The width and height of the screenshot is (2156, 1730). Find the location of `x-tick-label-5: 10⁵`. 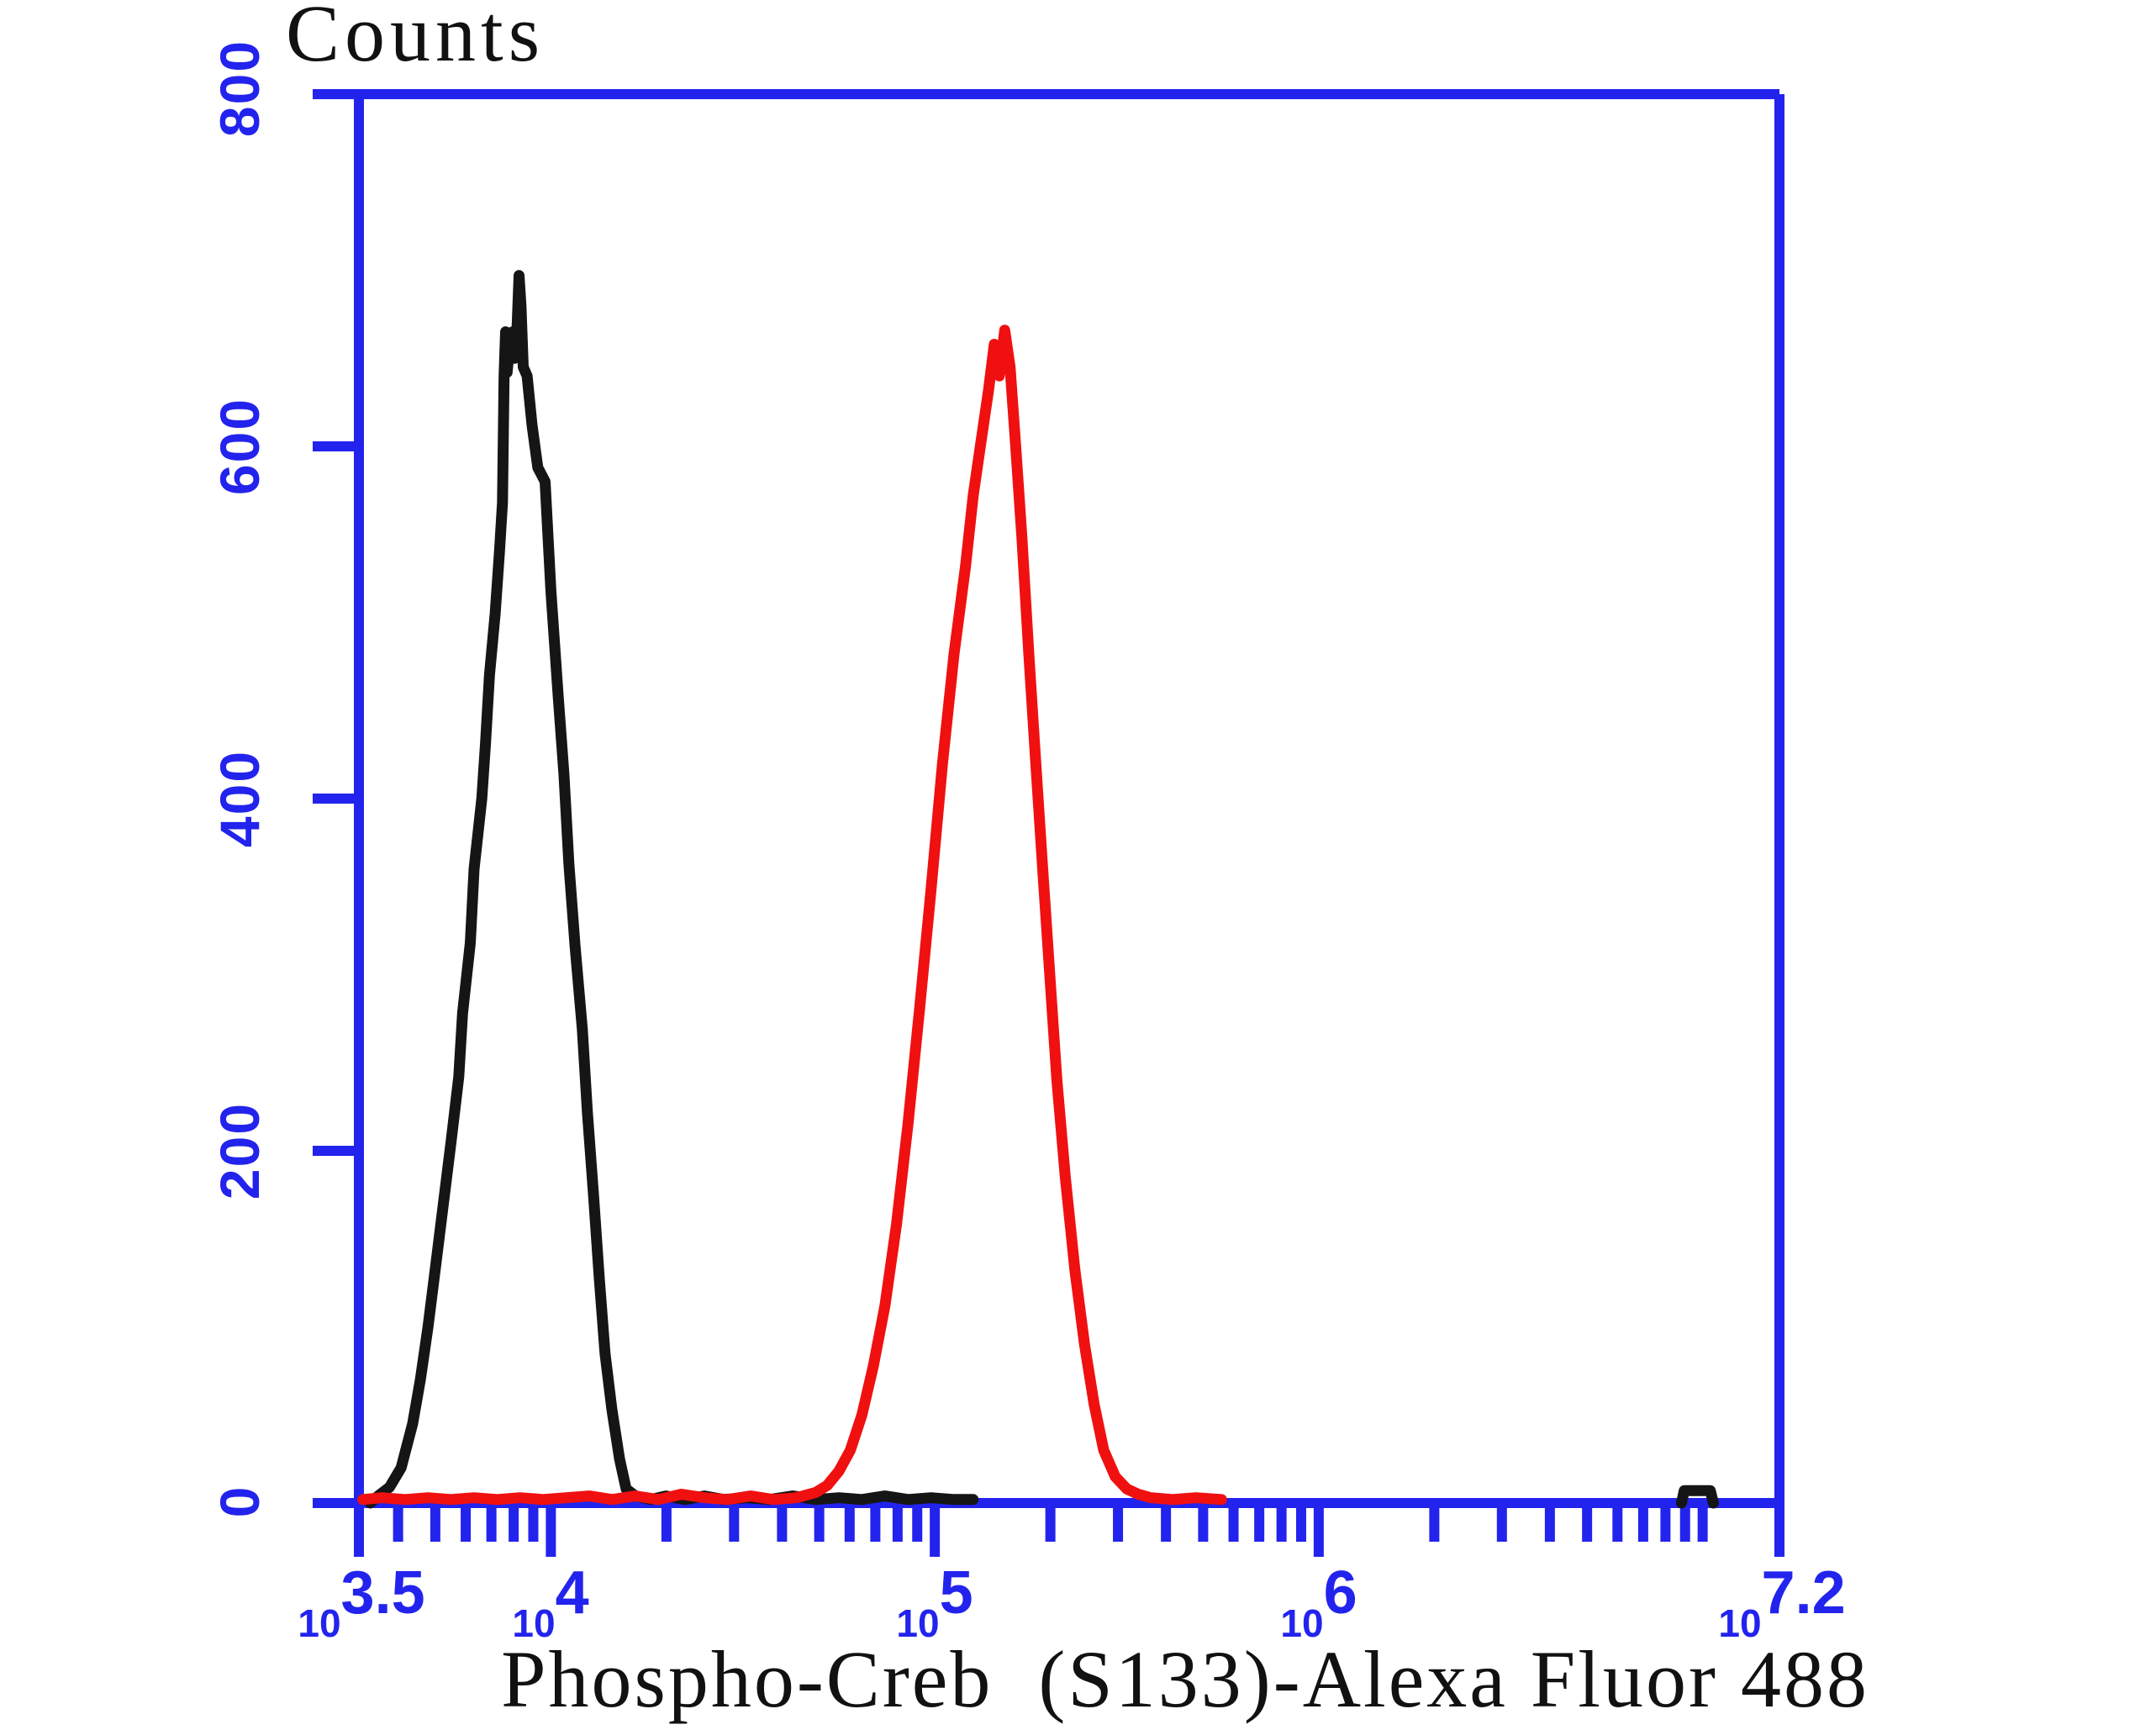

x-tick-label-5: 10⁵ is located at coordinates (934, 1601).